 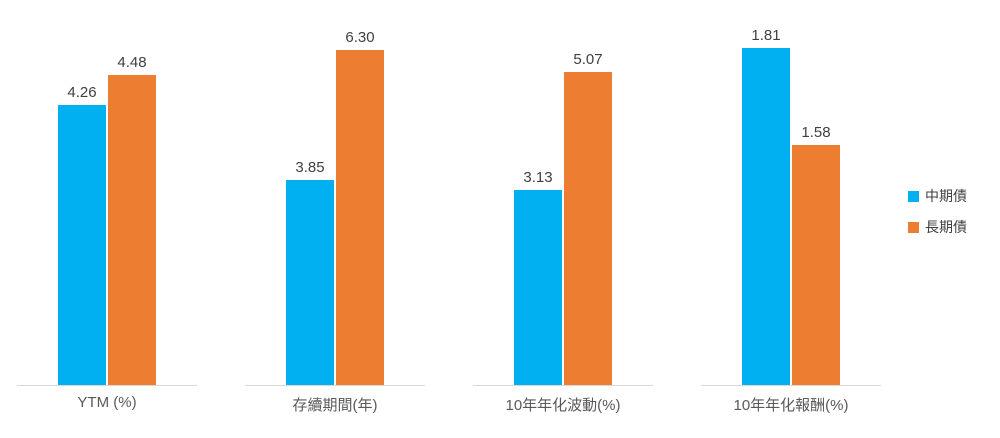 What do you see at coordinates (913, 227) in the screenshot?
I see `legend-swatch-long-term` at bounding box center [913, 227].